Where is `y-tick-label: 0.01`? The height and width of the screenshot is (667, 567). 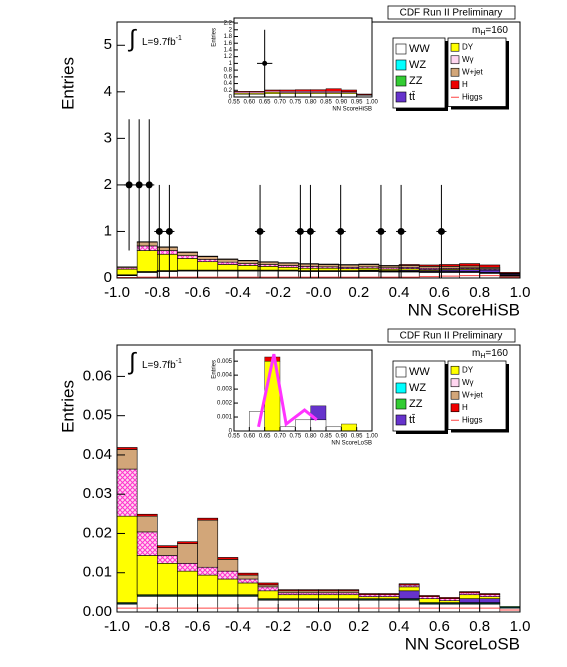
y-tick-label: 0.01 is located at coordinates (97, 572).